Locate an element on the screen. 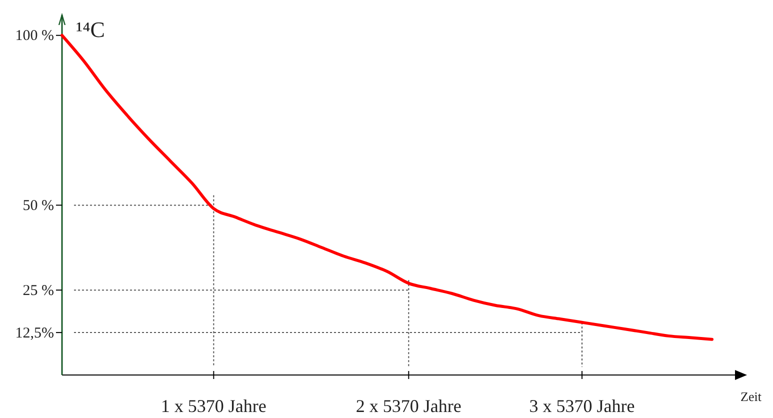  y-tick-label: 100 % is located at coordinates (34, 36).